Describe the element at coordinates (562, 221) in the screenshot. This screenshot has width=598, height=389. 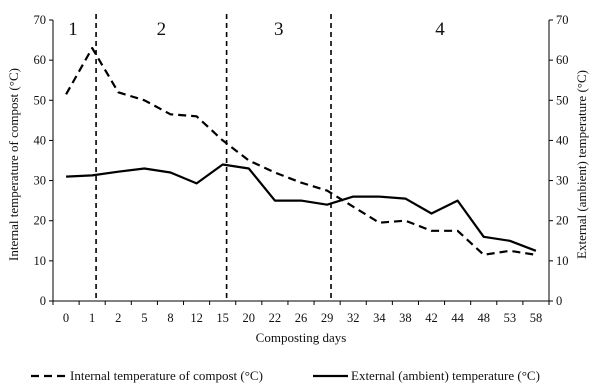
I see `y-tick-right-label: 20` at that location.